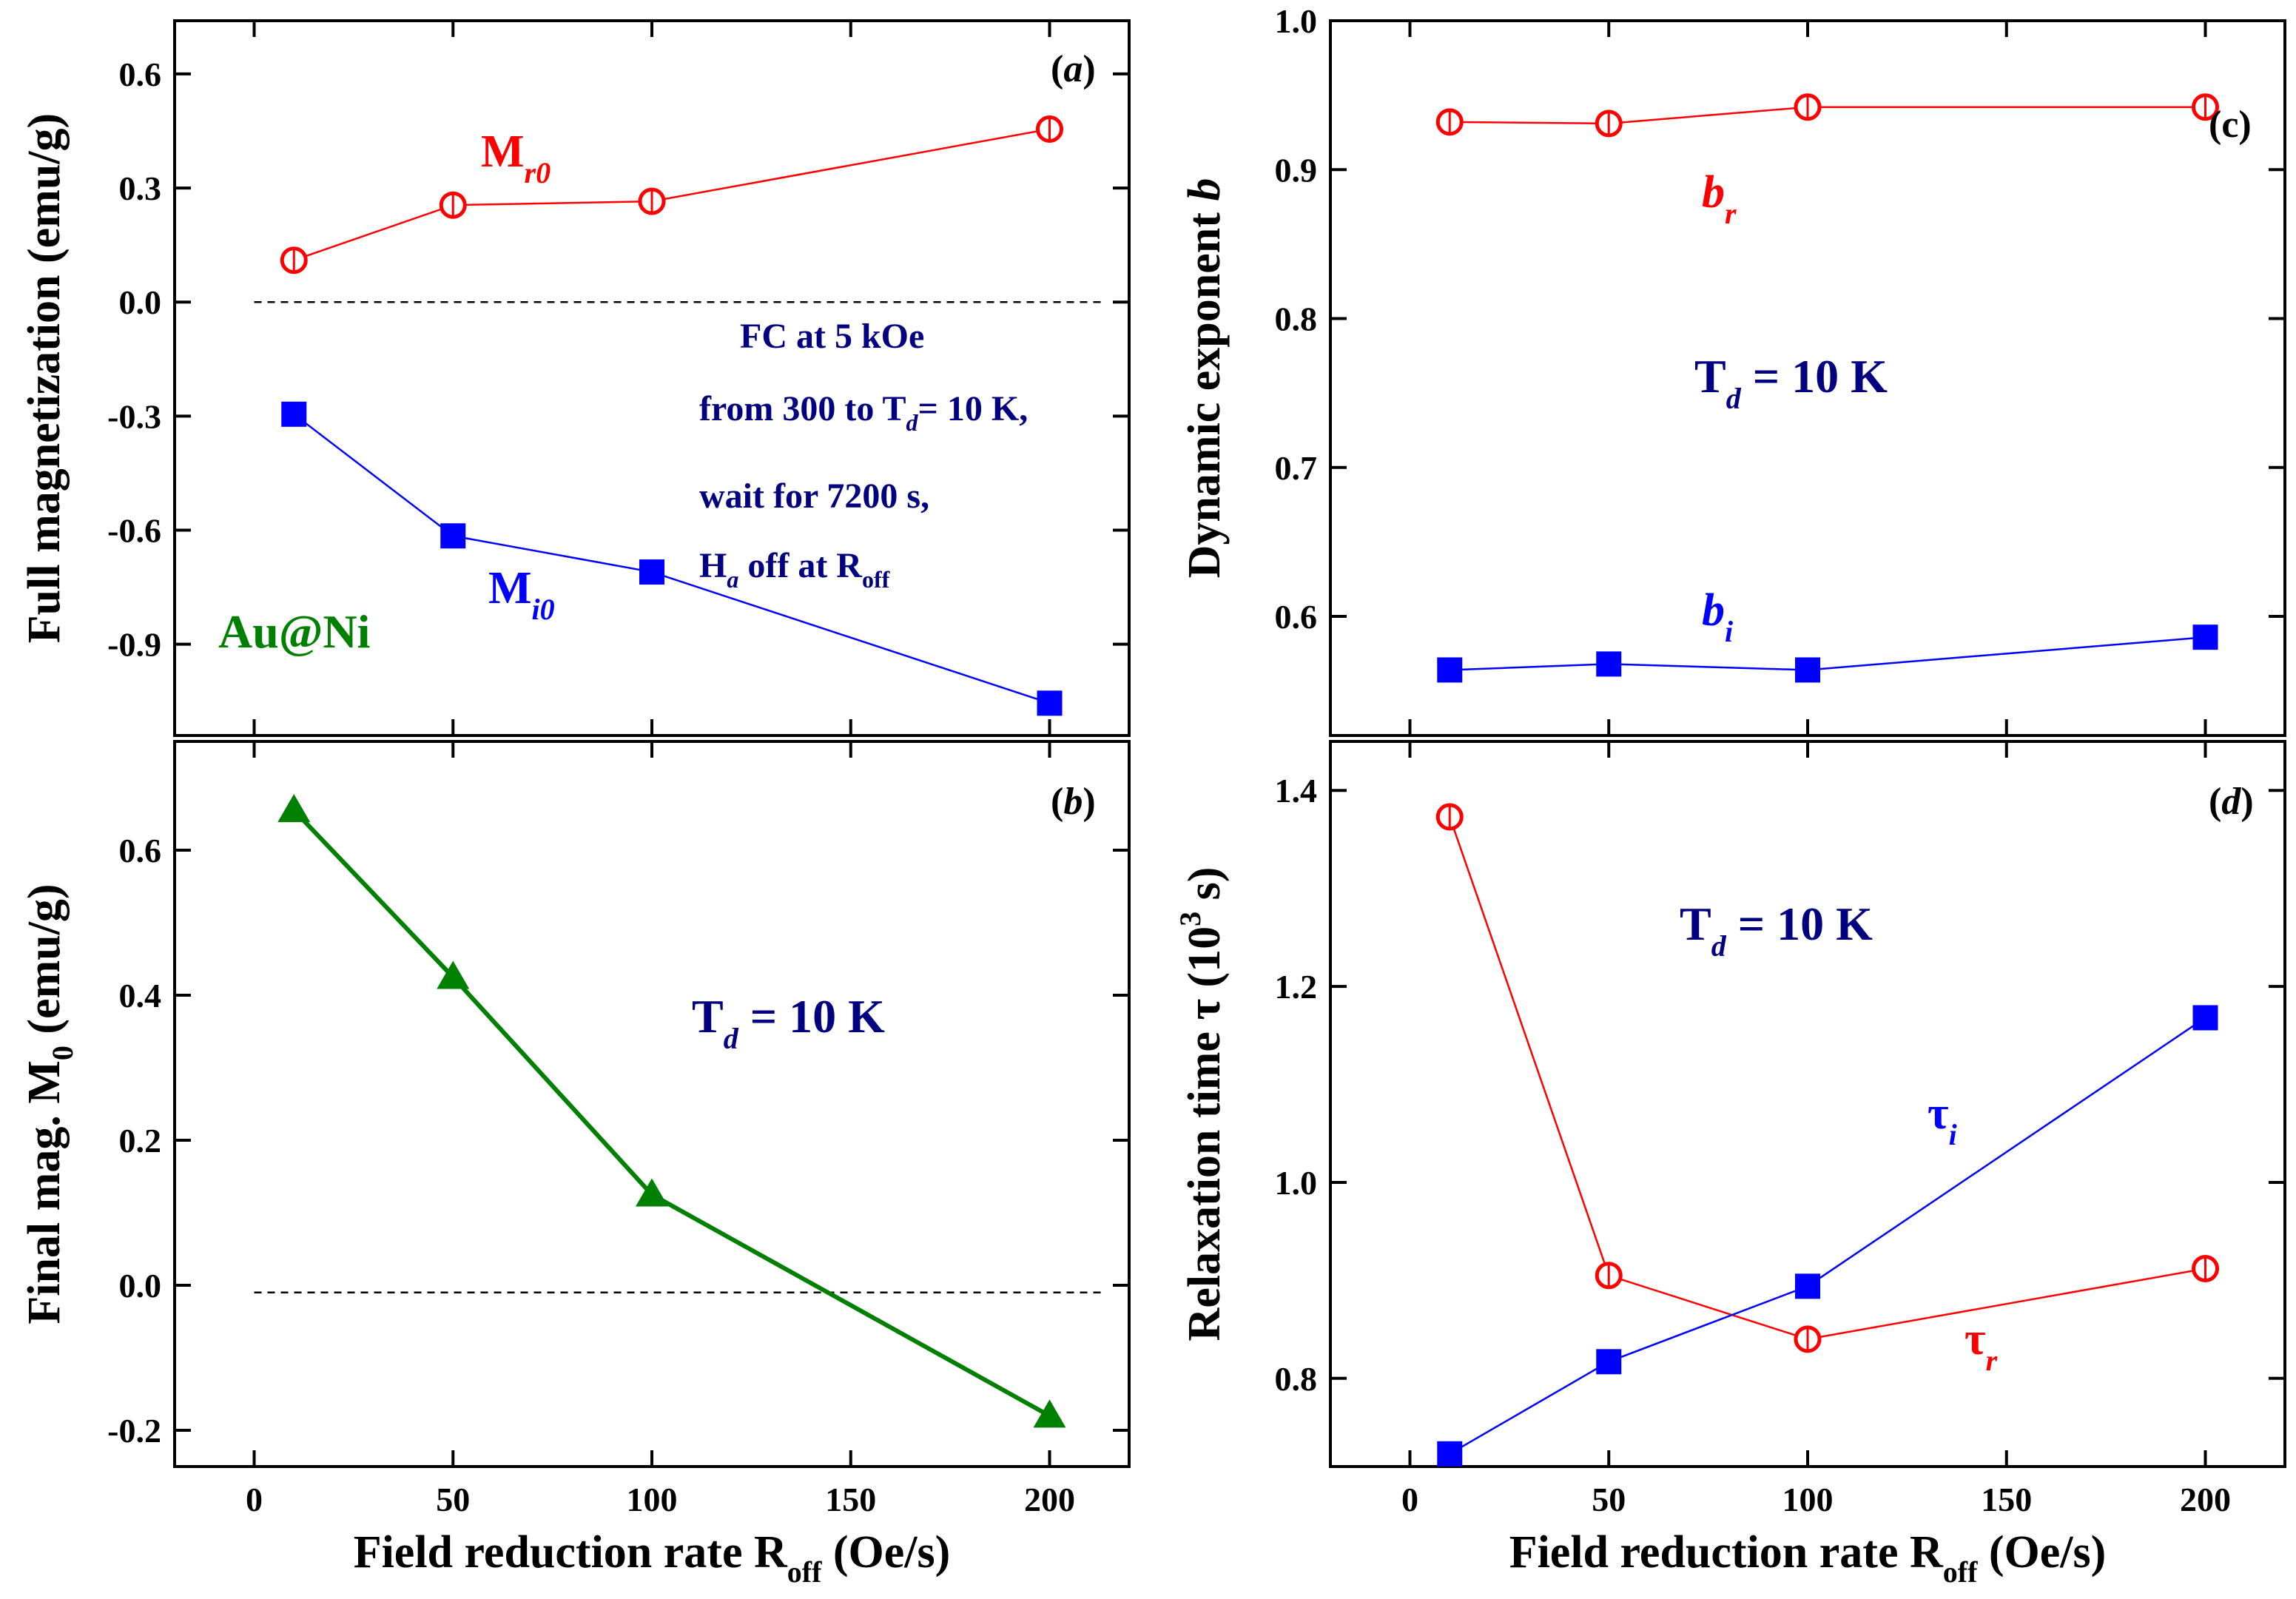  What do you see at coordinates (134, 1431) in the screenshot?
I see `y-tick-label: -0.2` at bounding box center [134, 1431].